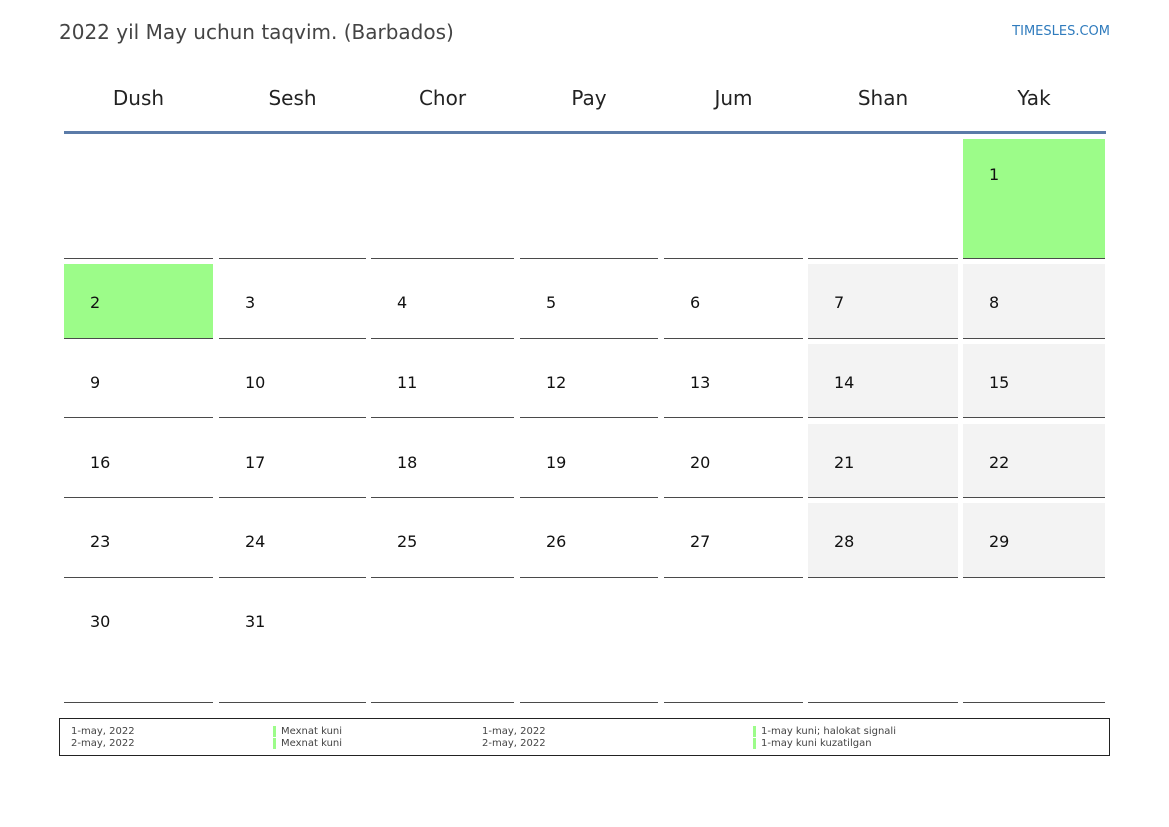 The width and height of the screenshot is (1169, 827). What do you see at coordinates (1034, 540) in the screenshot?
I see `day-cell: 29` at bounding box center [1034, 540].